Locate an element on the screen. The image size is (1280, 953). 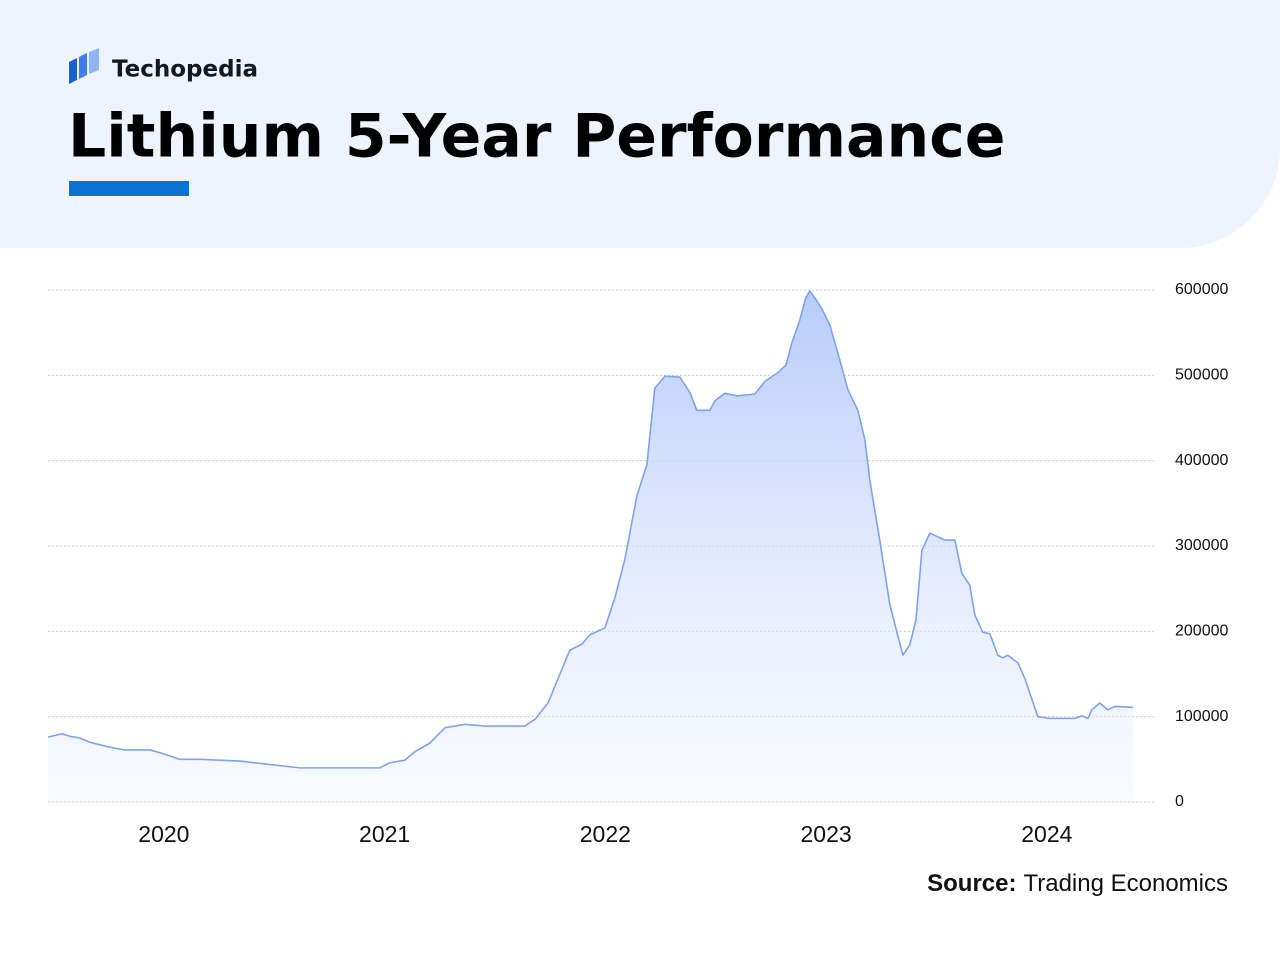
y-tick-label: 200000 is located at coordinates (1201, 631).